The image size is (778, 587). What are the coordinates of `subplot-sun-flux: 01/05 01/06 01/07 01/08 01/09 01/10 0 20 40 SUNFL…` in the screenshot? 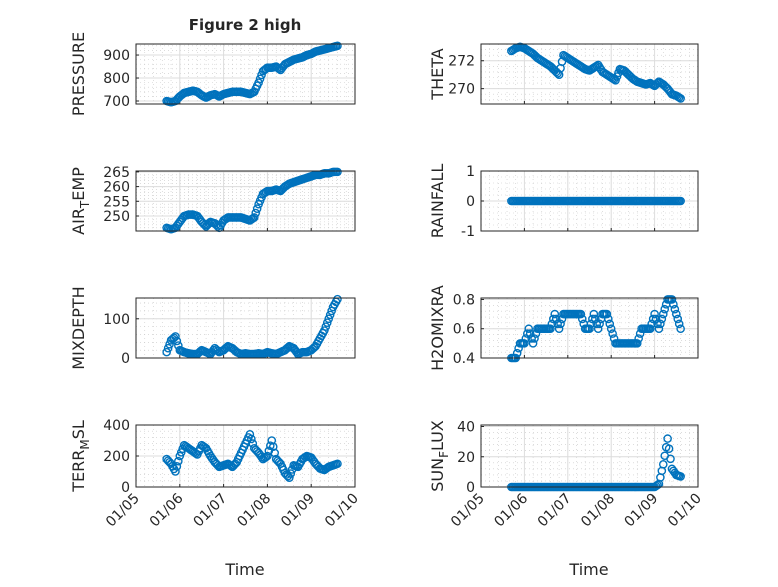 It's located at (566, 475).